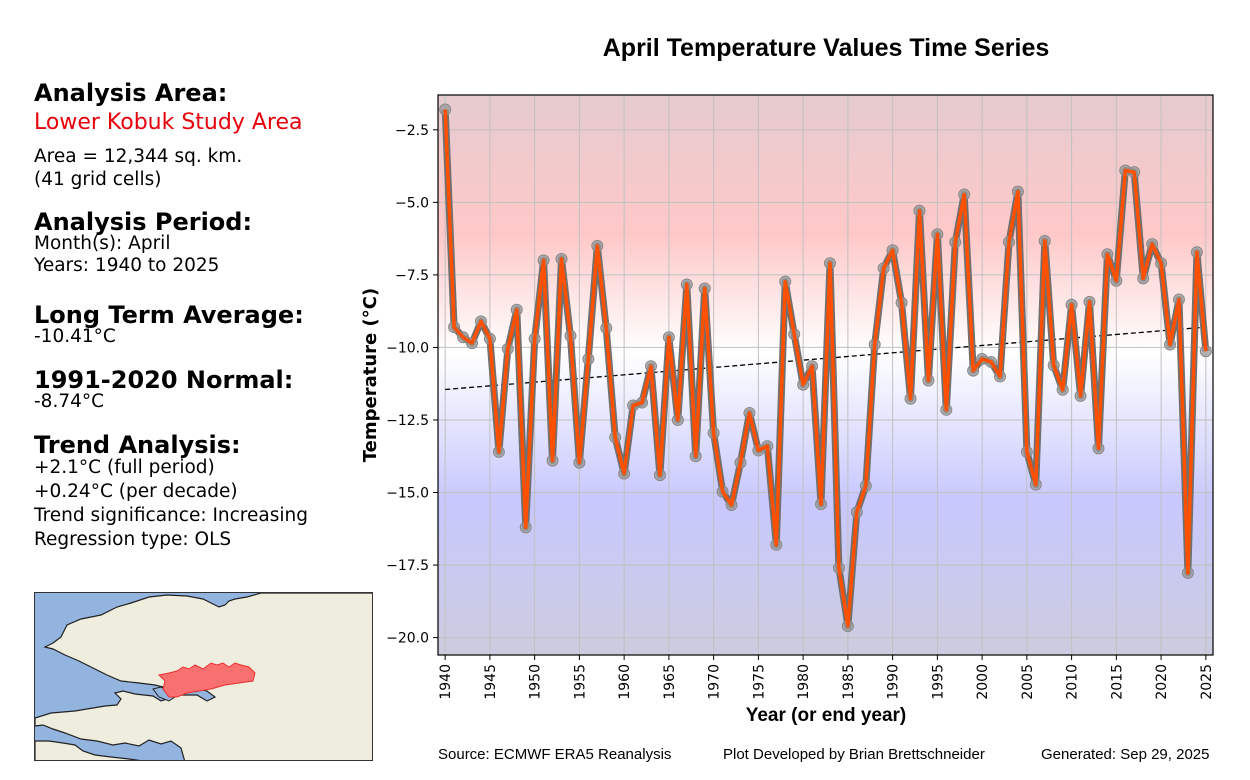 This screenshot has height=780, width=1250. Describe the element at coordinates (370, 375) in the screenshot. I see `y-axis-label: Temperature (°C)` at that location.